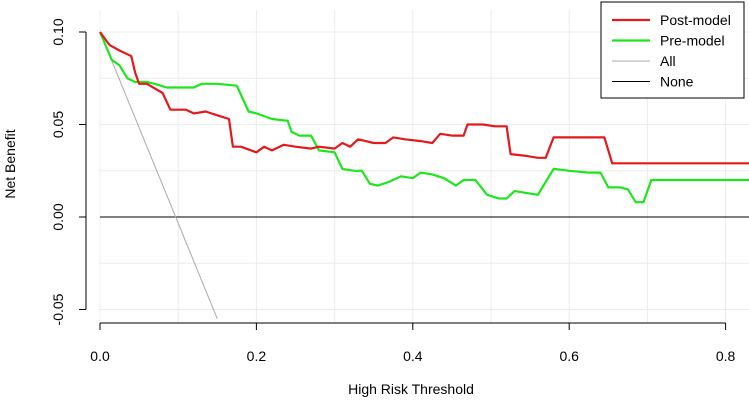  I want to click on legend-label-post-model: Post-model, so click(695, 20).